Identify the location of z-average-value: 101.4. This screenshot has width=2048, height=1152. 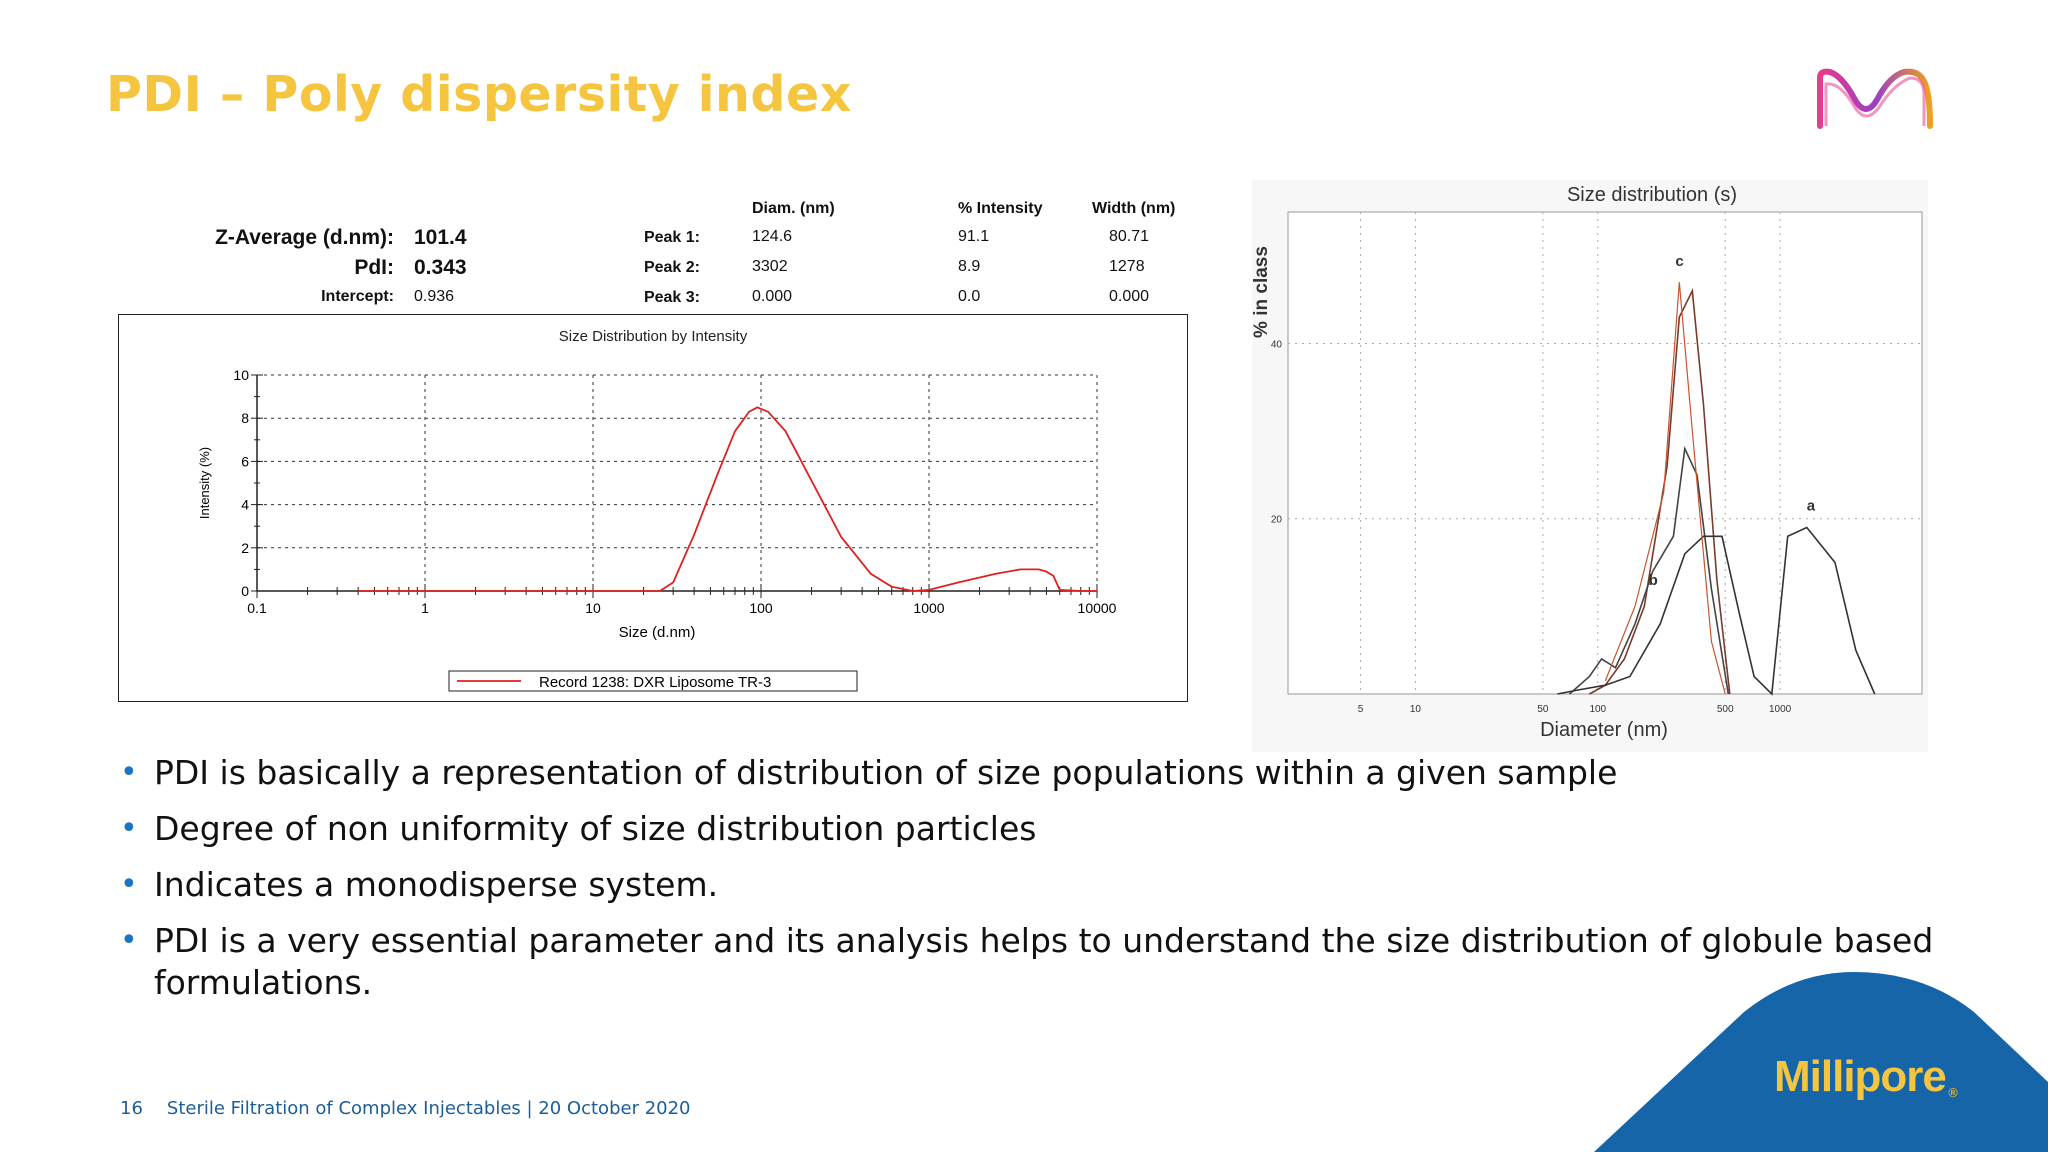
(440, 237).